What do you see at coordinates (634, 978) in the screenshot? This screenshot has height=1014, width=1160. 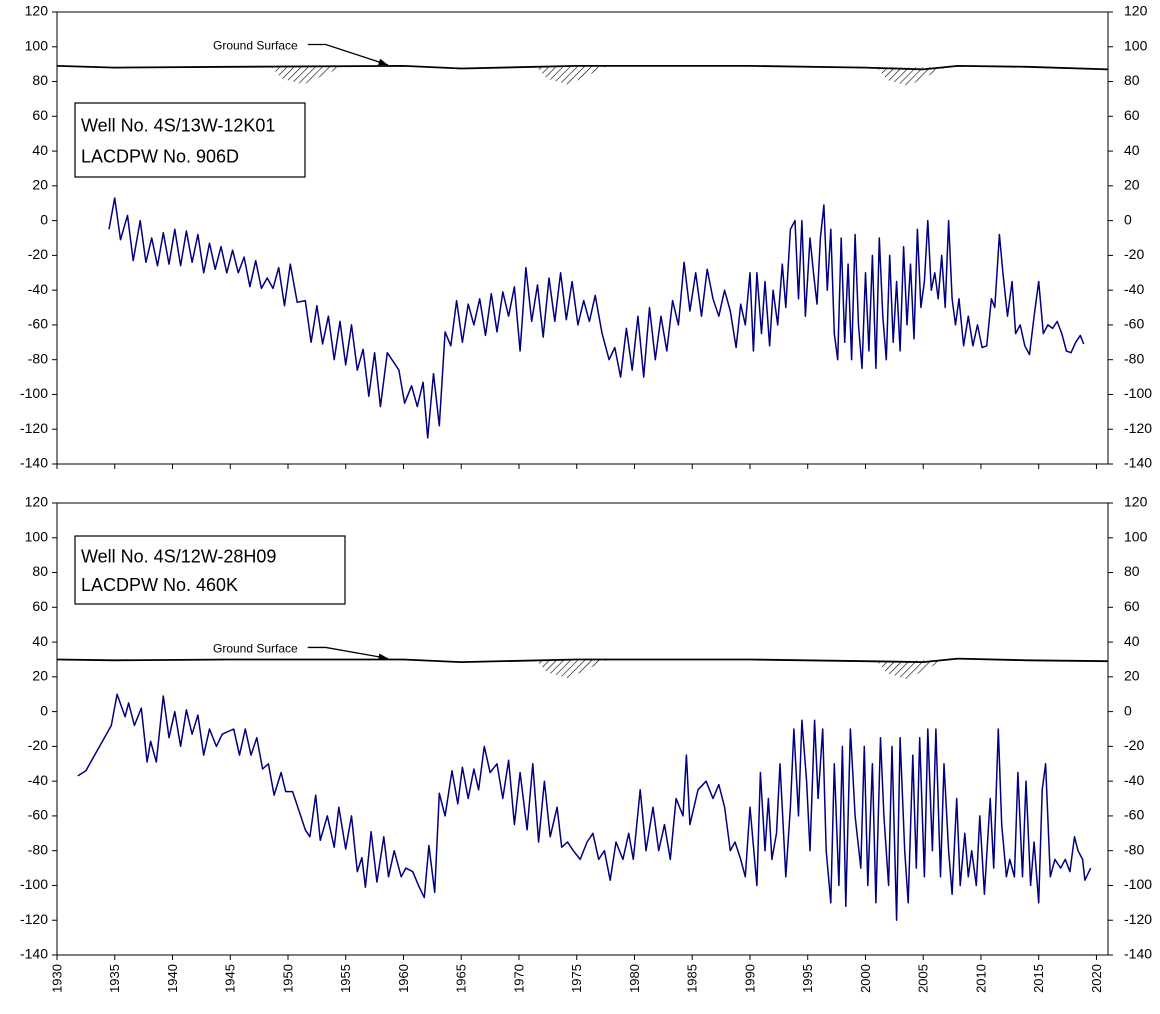 I see `x-tick-label: 1980` at bounding box center [634, 978].